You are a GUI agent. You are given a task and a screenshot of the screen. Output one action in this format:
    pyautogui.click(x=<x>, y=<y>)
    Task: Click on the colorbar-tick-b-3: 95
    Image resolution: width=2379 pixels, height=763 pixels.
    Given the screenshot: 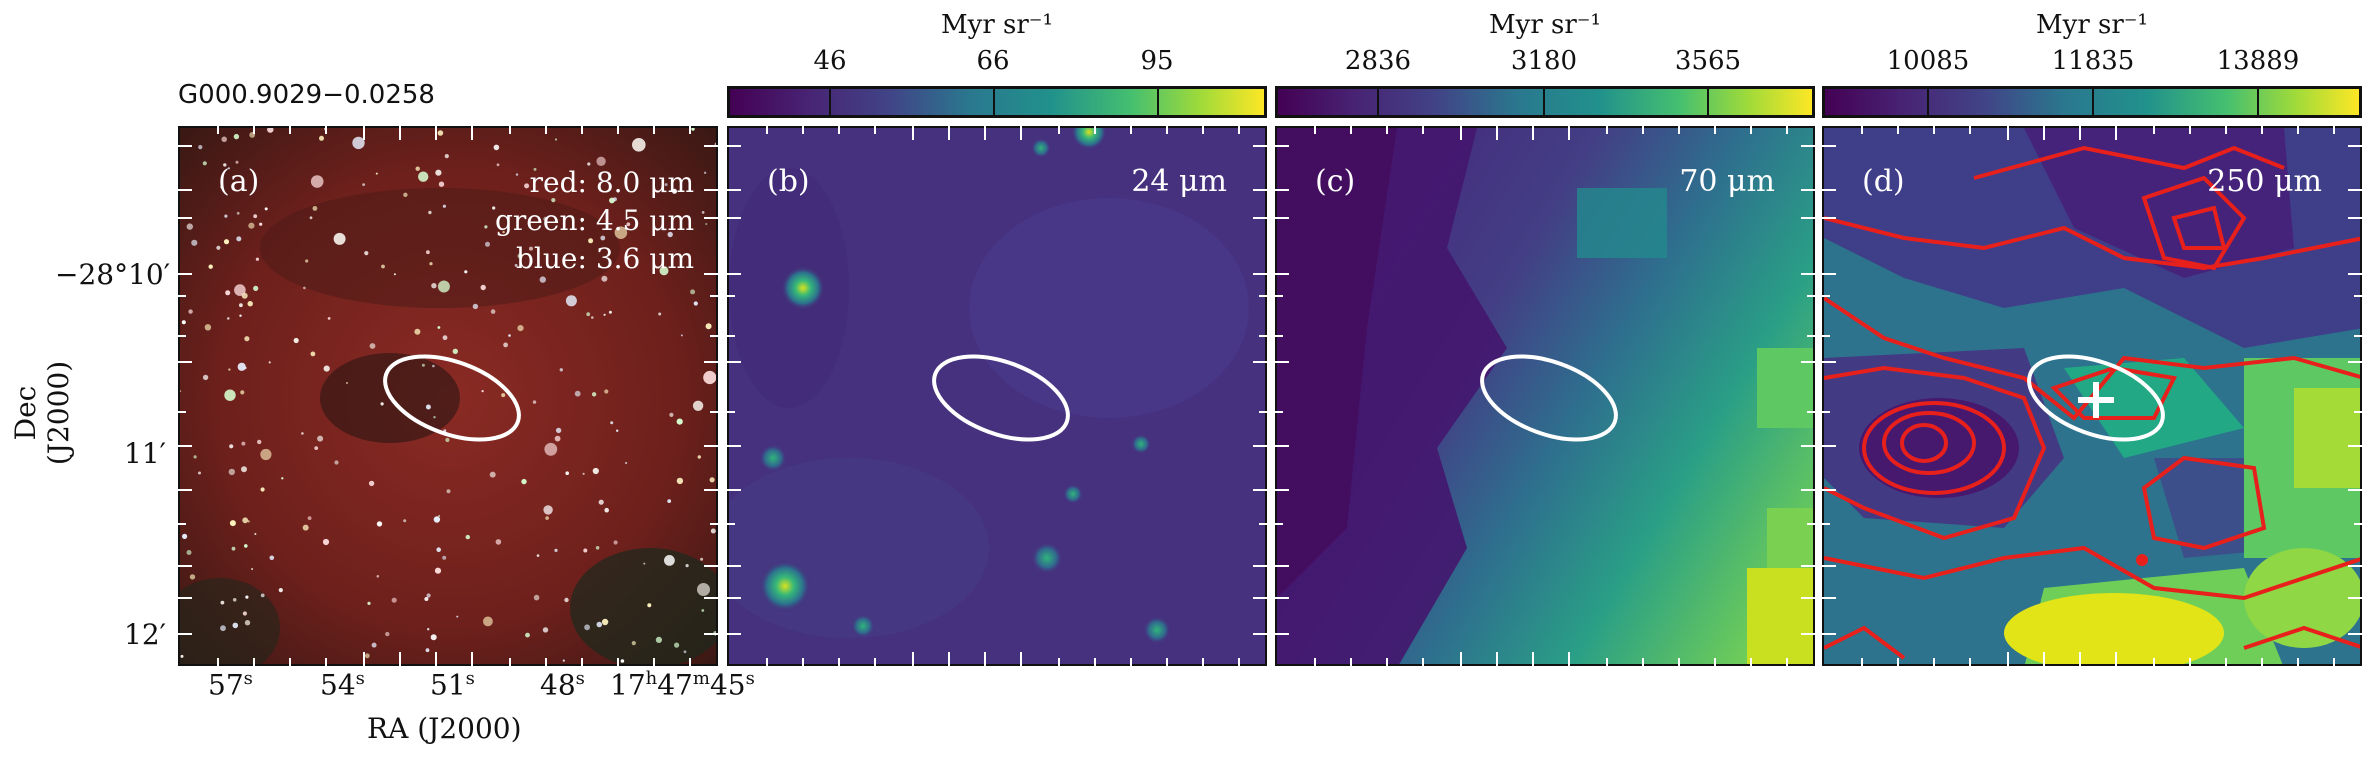 What is the action you would take?
    pyautogui.click(x=1157, y=61)
    